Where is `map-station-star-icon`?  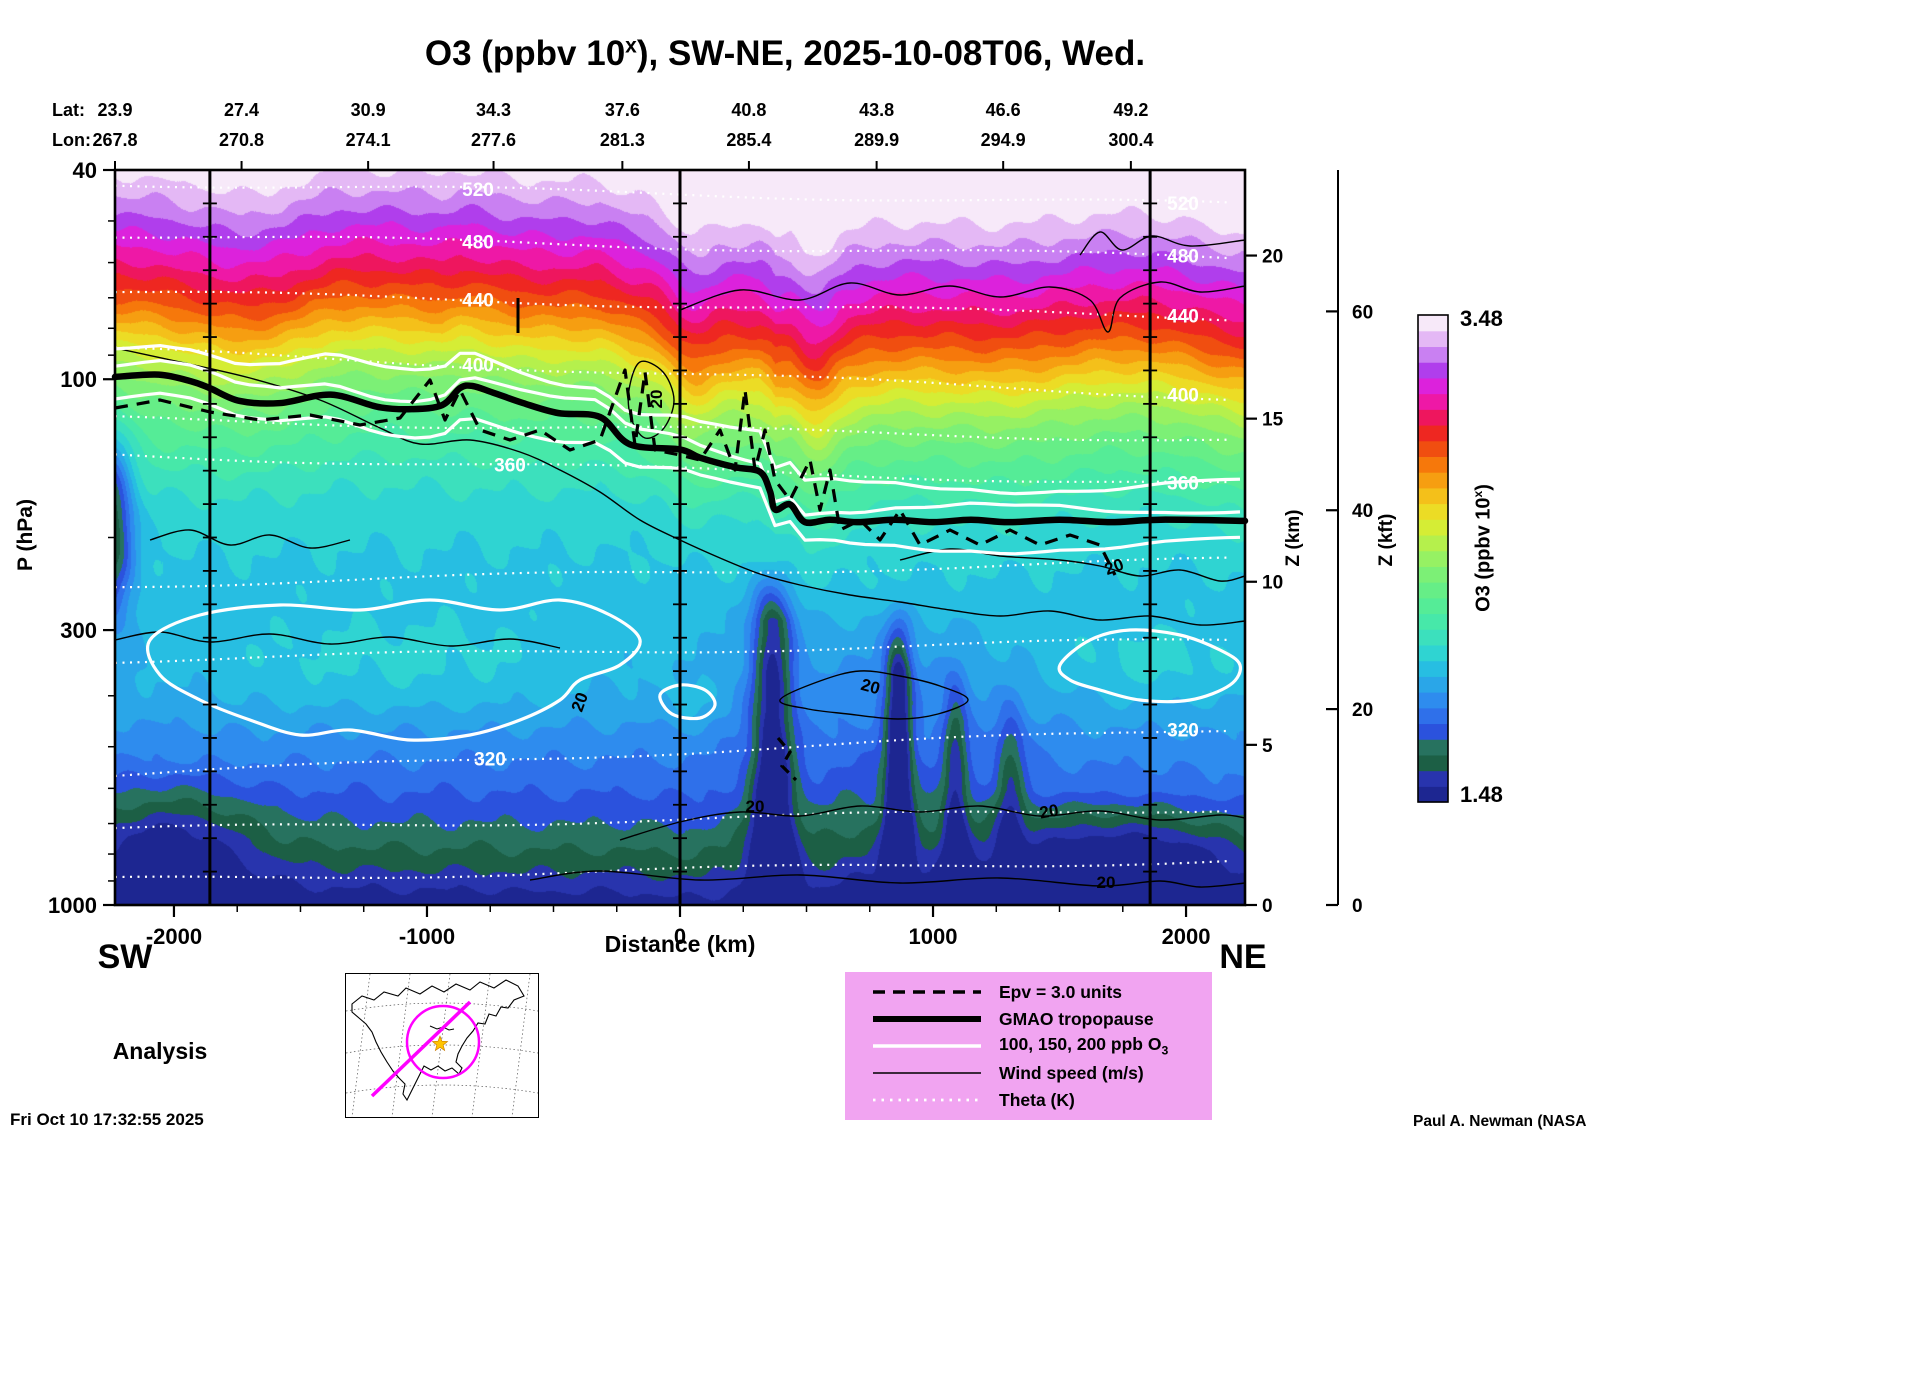 map-station-star-icon is located at coordinates (440, 1043).